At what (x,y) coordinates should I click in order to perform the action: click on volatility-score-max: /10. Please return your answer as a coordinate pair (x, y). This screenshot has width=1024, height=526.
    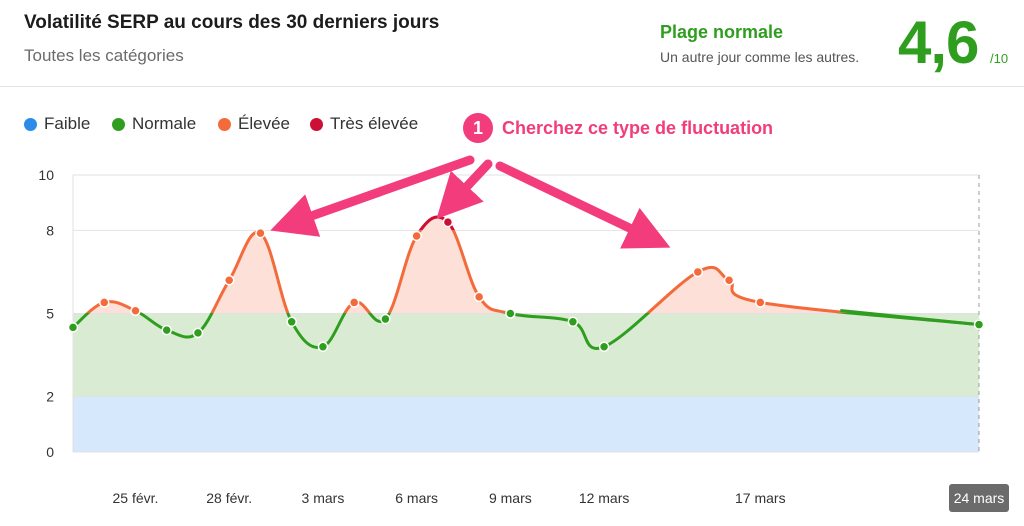
    Looking at the image, I should click on (999, 58).